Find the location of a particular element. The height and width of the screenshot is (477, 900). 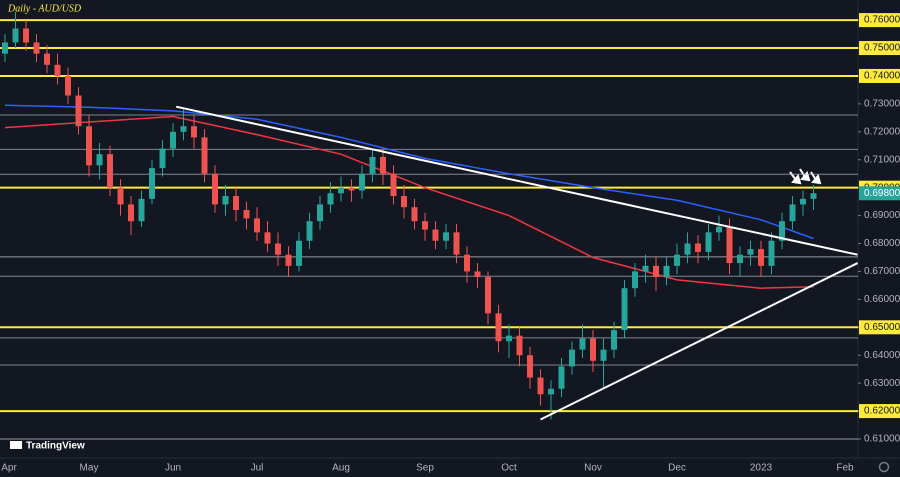

current-price-box is located at coordinates (879, 193).